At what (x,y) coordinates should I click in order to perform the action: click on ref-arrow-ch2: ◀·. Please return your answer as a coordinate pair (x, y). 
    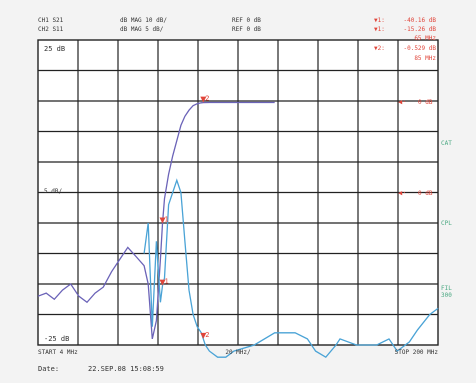
    Looking at the image, I should click on (402, 193).